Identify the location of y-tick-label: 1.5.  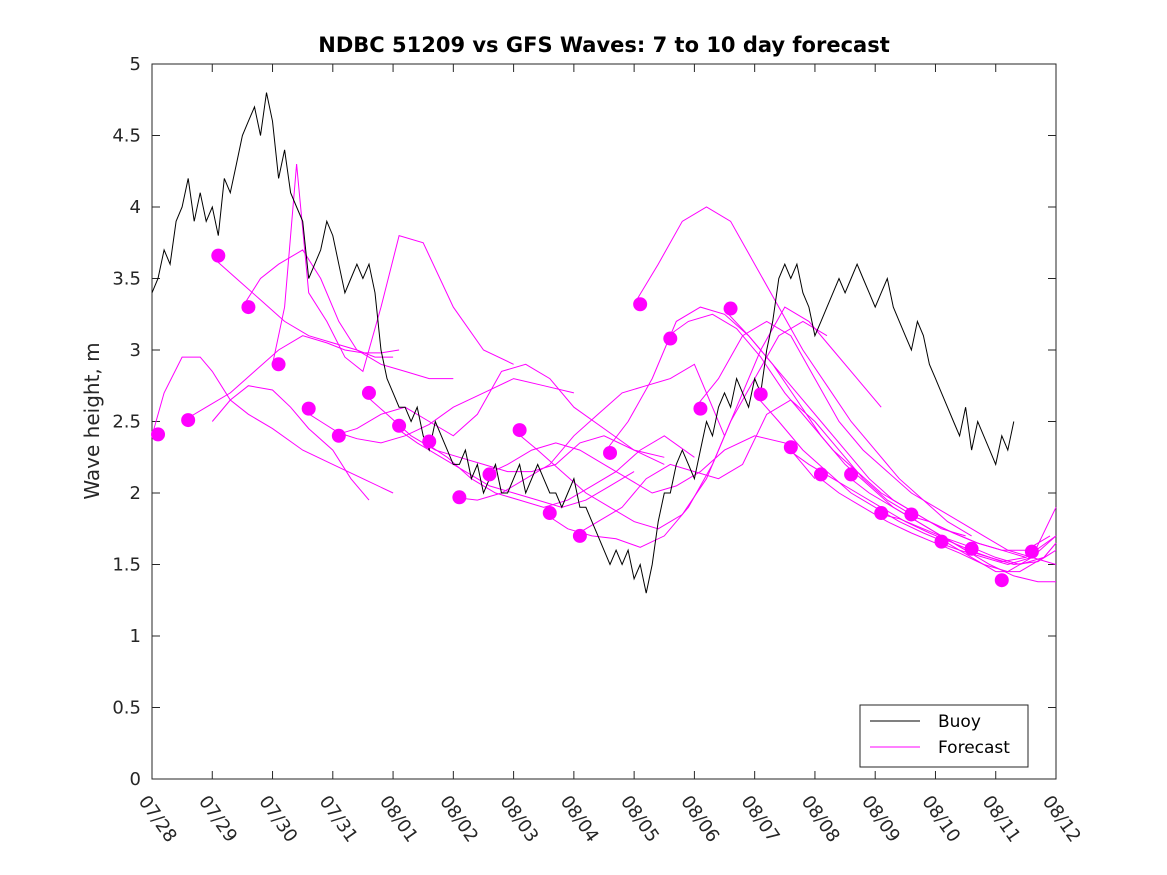
(126, 565).